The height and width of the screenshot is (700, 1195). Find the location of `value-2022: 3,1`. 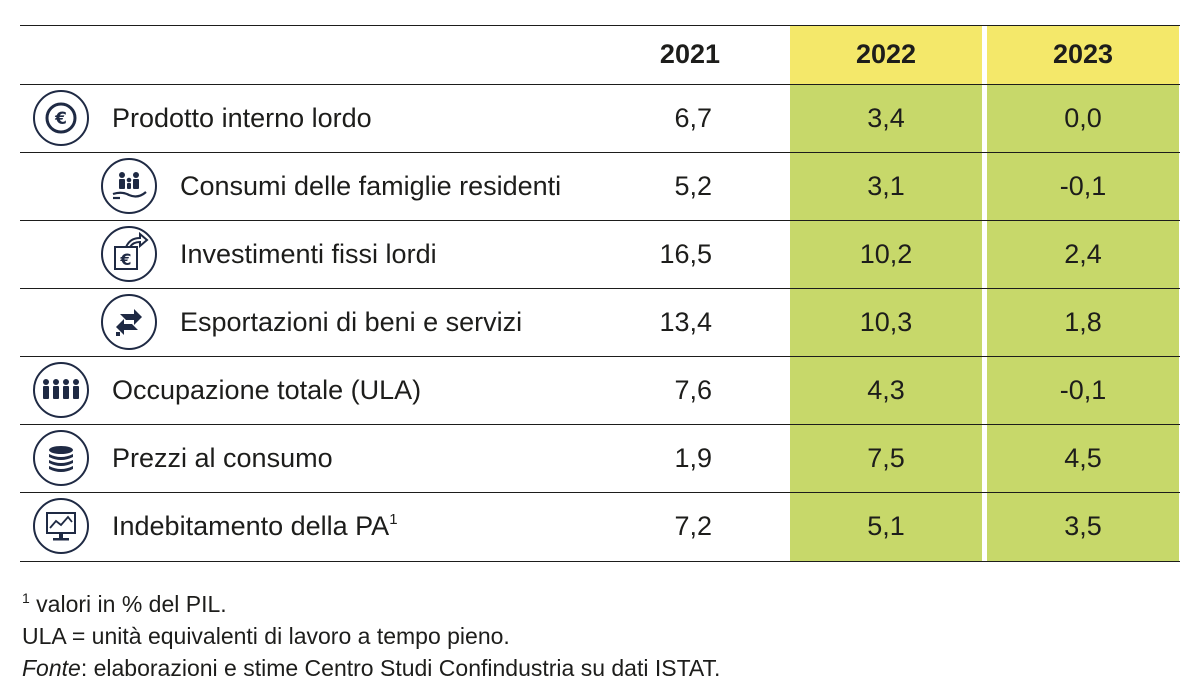

value-2022: 3,1 is located at coordinates (886, 186).